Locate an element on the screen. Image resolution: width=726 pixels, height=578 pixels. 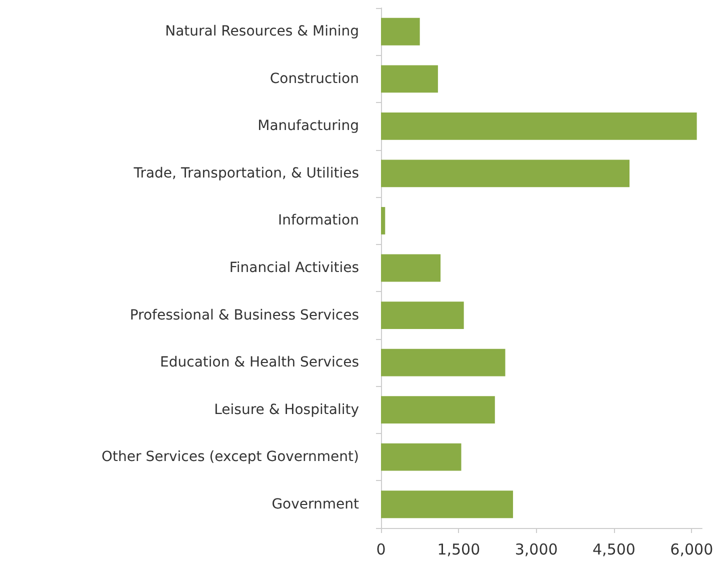
y-tick-label: Government is located at coordinates (316, 504).